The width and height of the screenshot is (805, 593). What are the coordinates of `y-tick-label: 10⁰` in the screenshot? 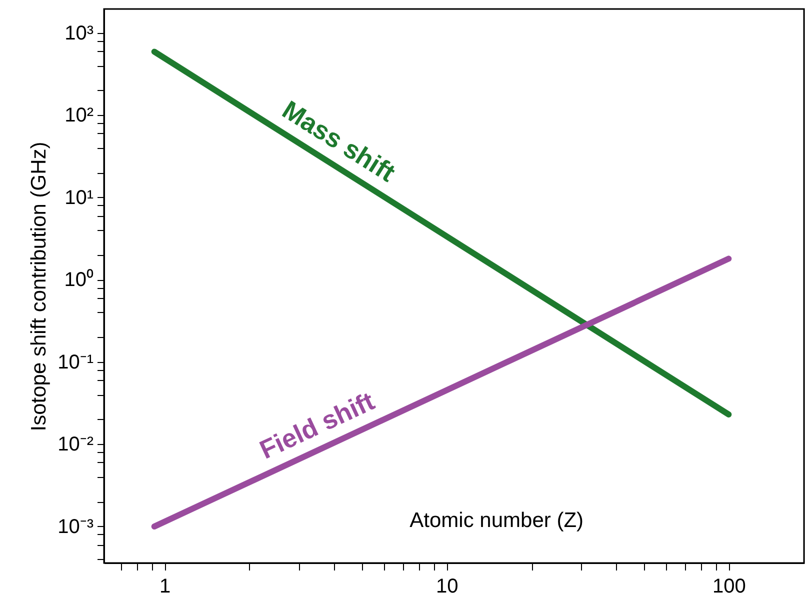 It's located at (79, 280).